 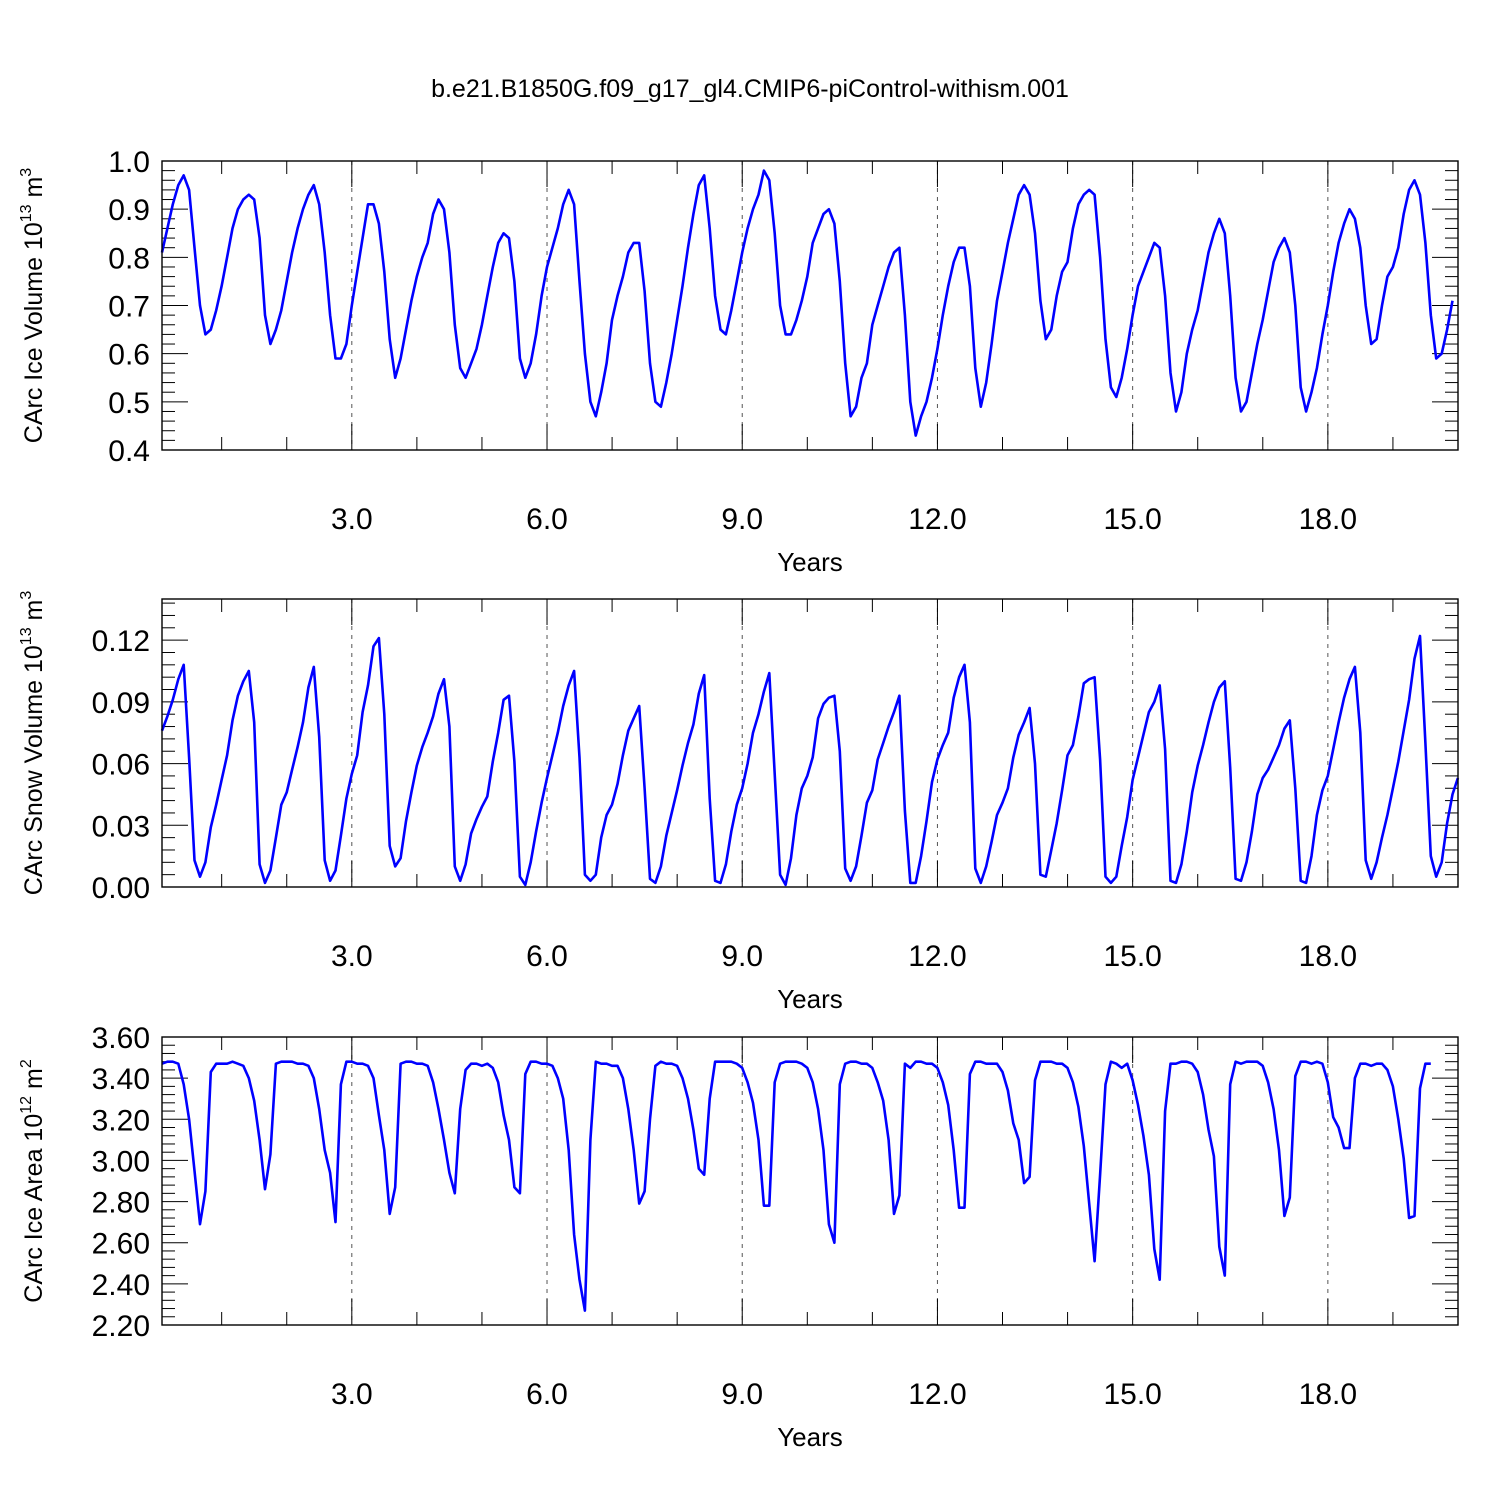 I want to click on y-tick-label: 2.20, so click(x=121, y=1326).